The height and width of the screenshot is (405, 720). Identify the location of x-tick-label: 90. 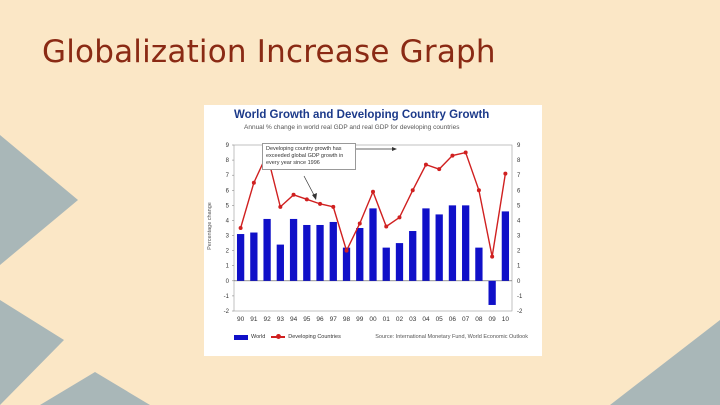
(241, 319).